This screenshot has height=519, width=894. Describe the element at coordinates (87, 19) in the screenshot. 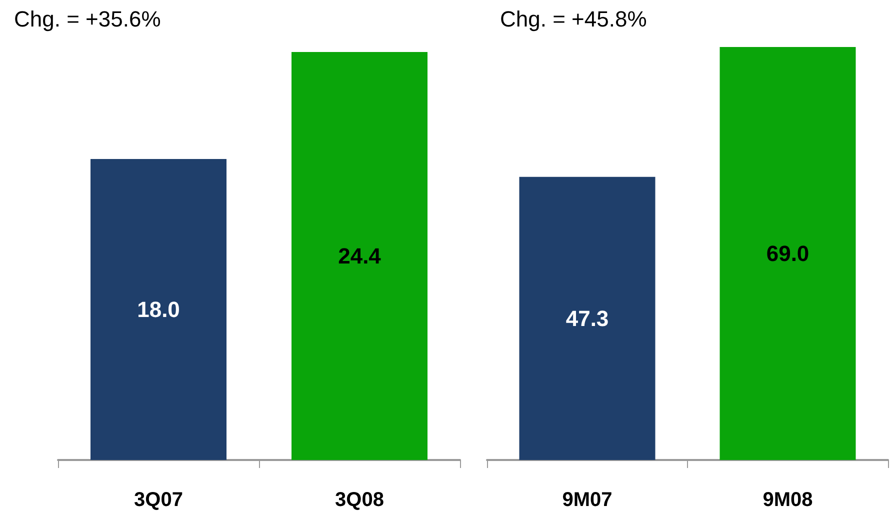

I see `text: Chg. = +35.6%` at that location.